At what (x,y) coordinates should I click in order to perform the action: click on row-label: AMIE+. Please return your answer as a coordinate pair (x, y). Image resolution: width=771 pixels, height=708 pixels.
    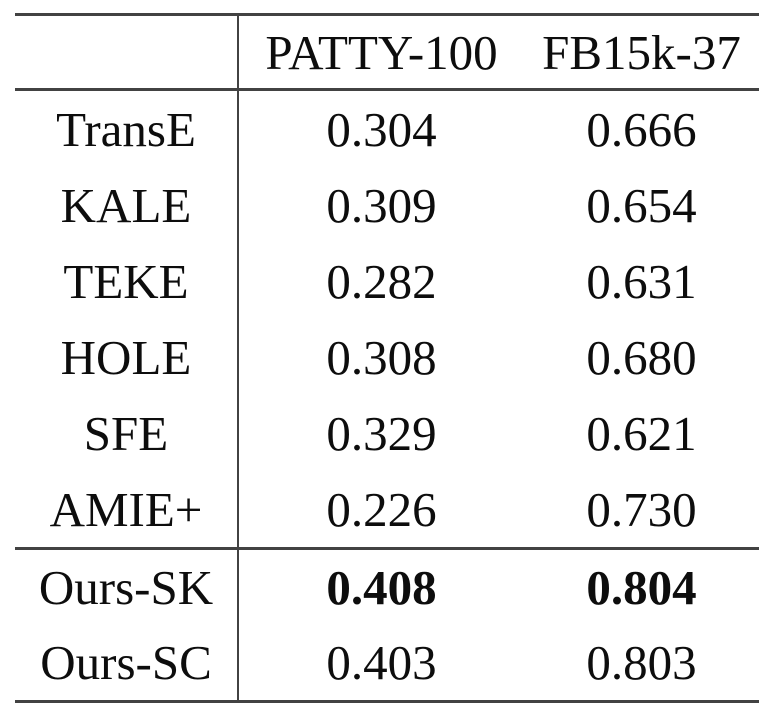
    Looking at the image, I should click on (127, 509).